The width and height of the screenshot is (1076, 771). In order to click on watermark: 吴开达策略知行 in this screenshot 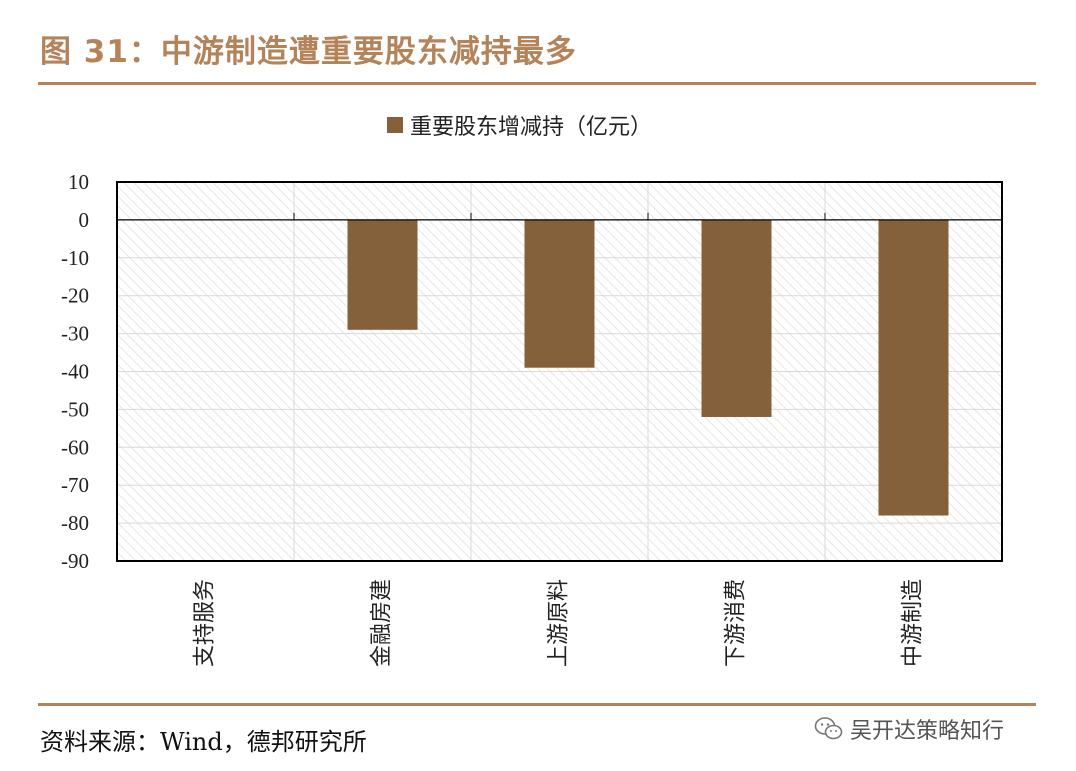, I will do `click(909, 729)`.